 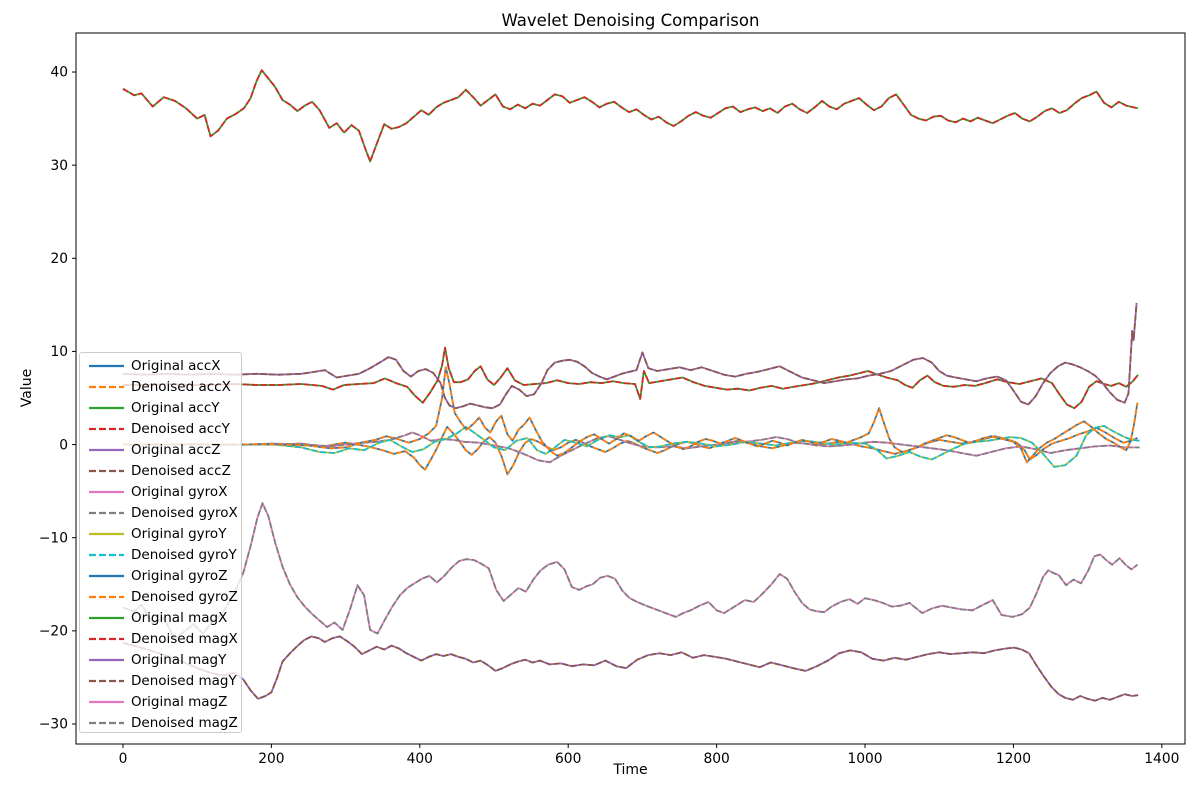 I want to click on legend-label: Original gyroX, so click(x=179, y=491).